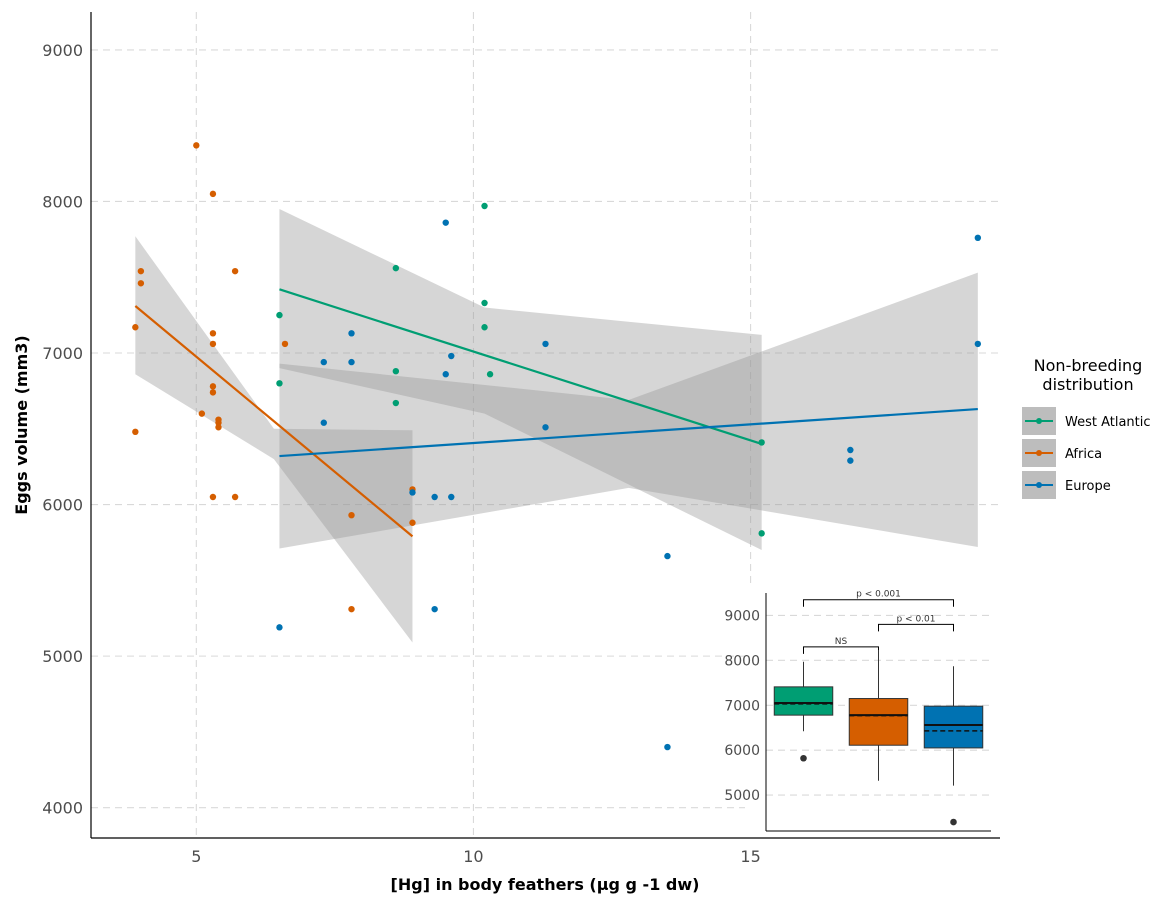 The height and width of the screenshot is (897, 1167). I want to click on fit-line-africa, so click(274, 421).